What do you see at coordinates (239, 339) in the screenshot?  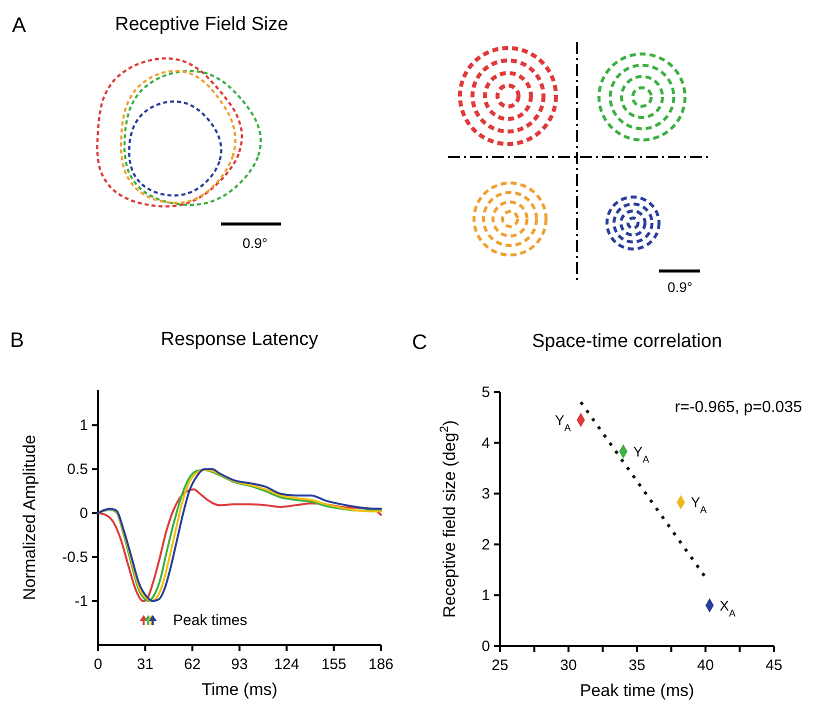 I see `chart-title: Response Latency` at bounding box center [239, 339].